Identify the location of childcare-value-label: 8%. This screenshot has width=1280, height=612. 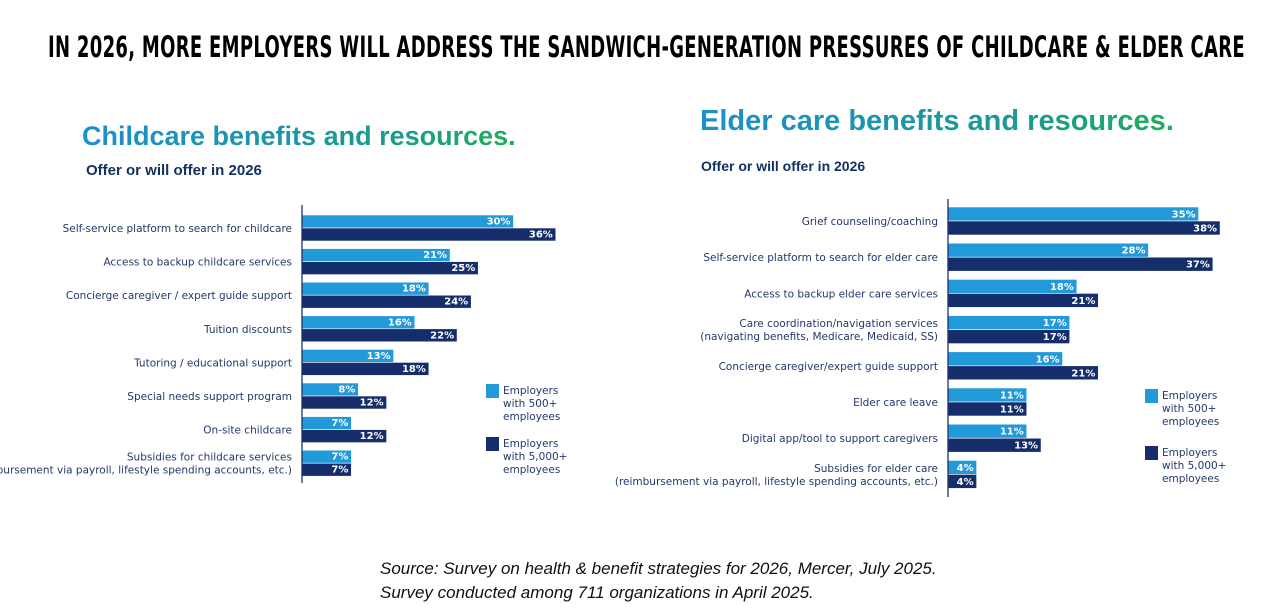
(346, 390).